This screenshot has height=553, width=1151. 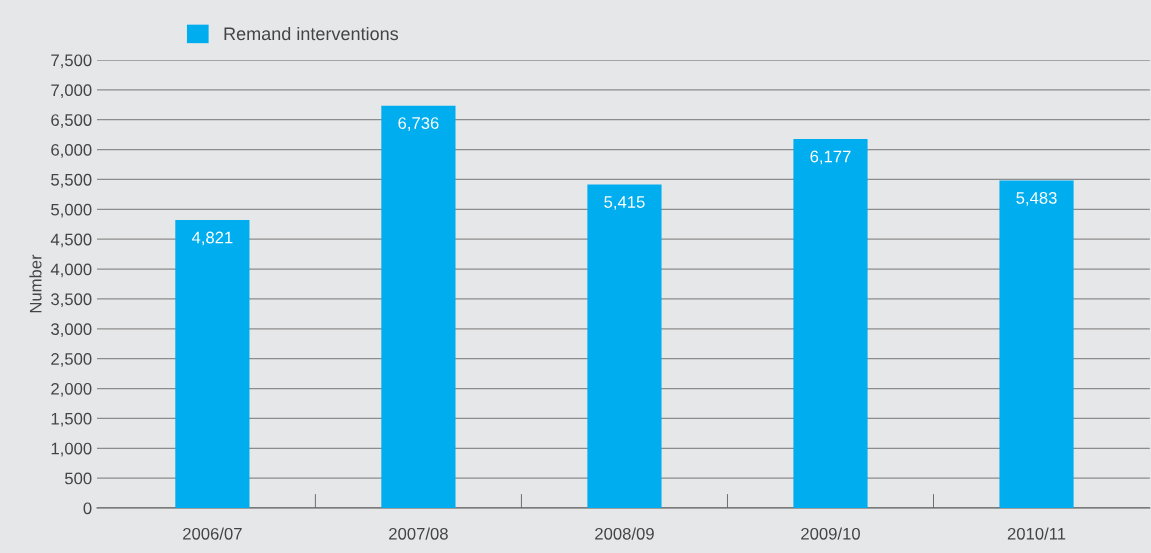 I want to click on text: 6,736, so click(x=418, y=124).